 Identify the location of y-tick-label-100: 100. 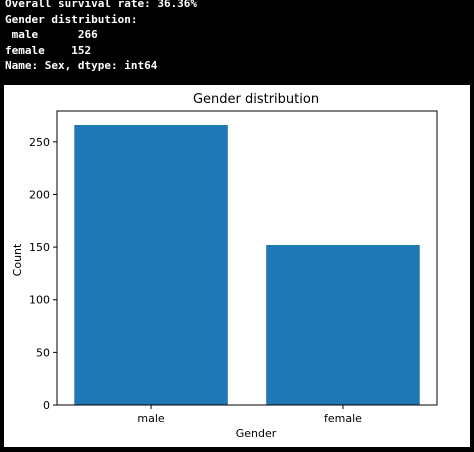
(39, 300).